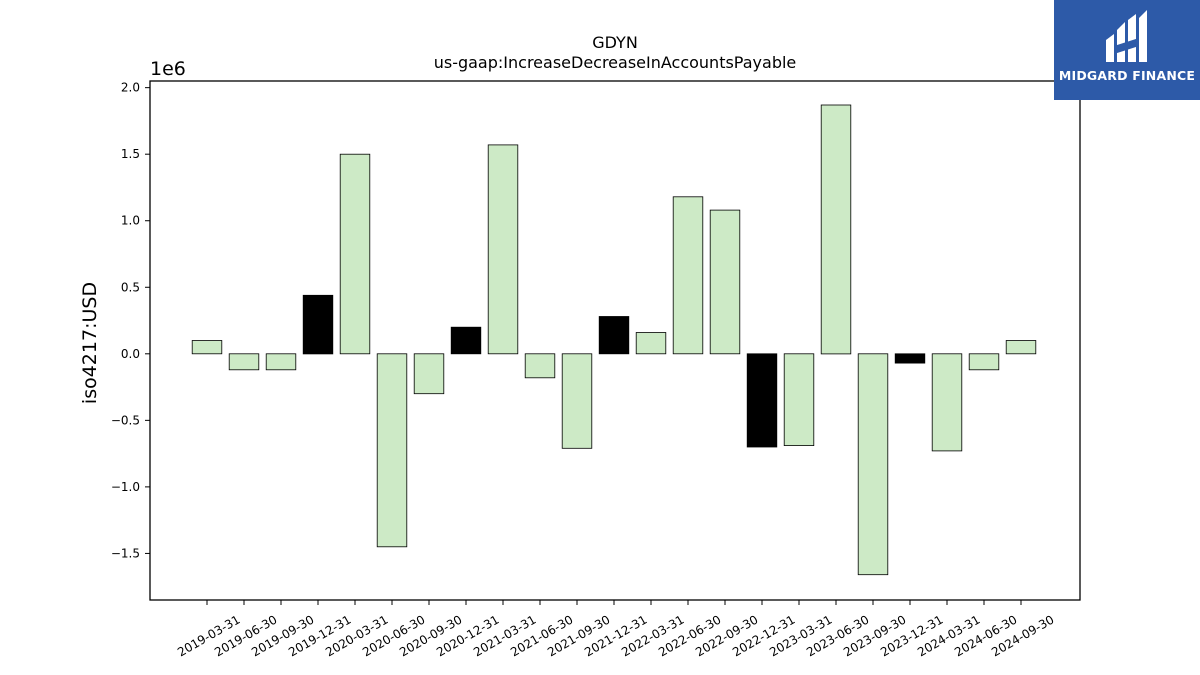 Image resolution: width=1200 pixels, height=675 pixels. I want to click on y-tick-label: 2.0, so click(130, 88).